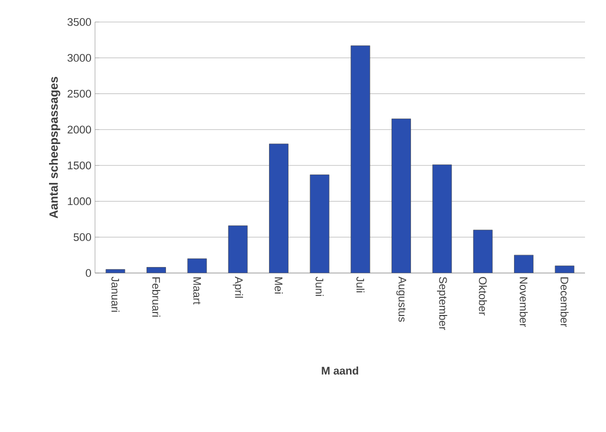 The width and height of the screenshot is (606, 432). Describe the element at coordinates (80, 130) in the screenshot. I see `y-tick-label: 2000` at that location.